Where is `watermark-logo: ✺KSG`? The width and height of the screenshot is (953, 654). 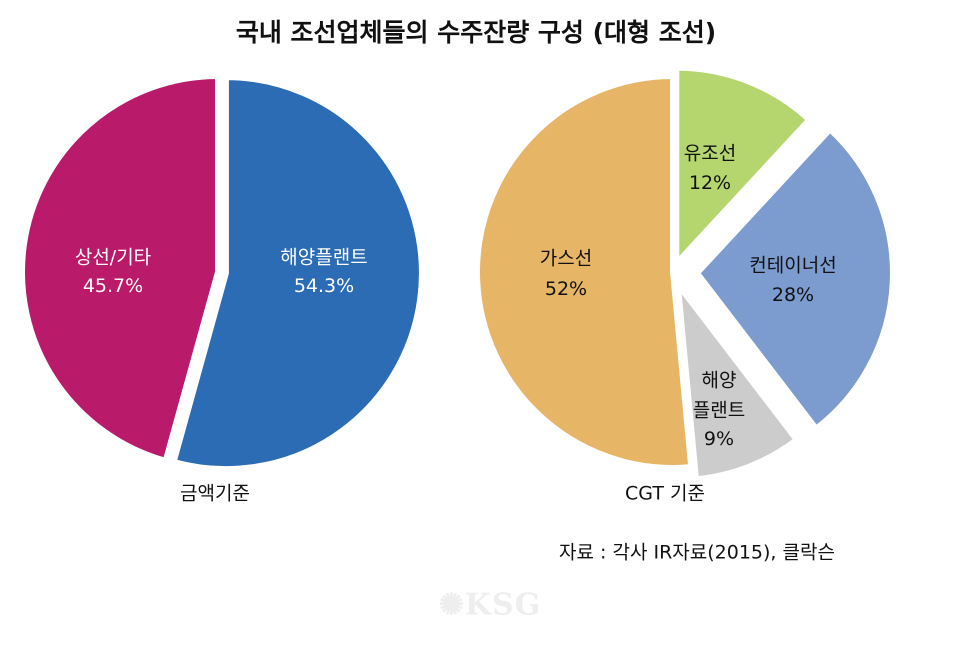
watermark-logo: ✺KSG is located at coordinates (490, 605).